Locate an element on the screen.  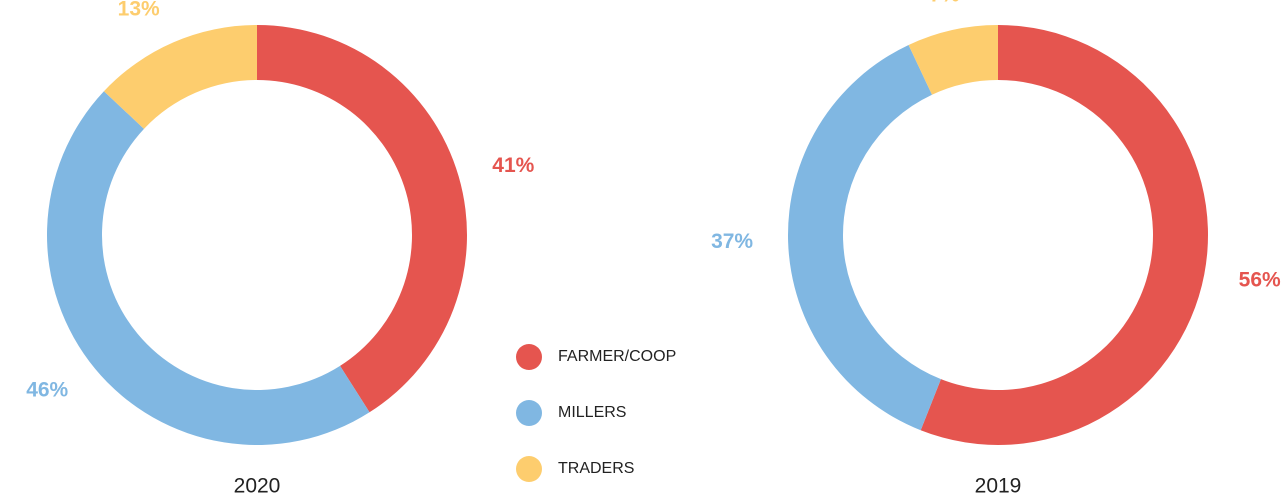
value-label: 41% is located at coordinates (513, 165).